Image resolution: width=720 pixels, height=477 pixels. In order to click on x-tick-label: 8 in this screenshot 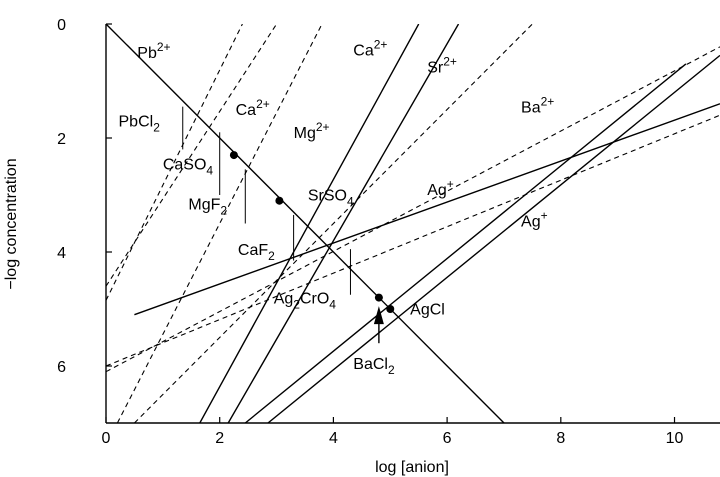, I will do `click(560, 438)`.